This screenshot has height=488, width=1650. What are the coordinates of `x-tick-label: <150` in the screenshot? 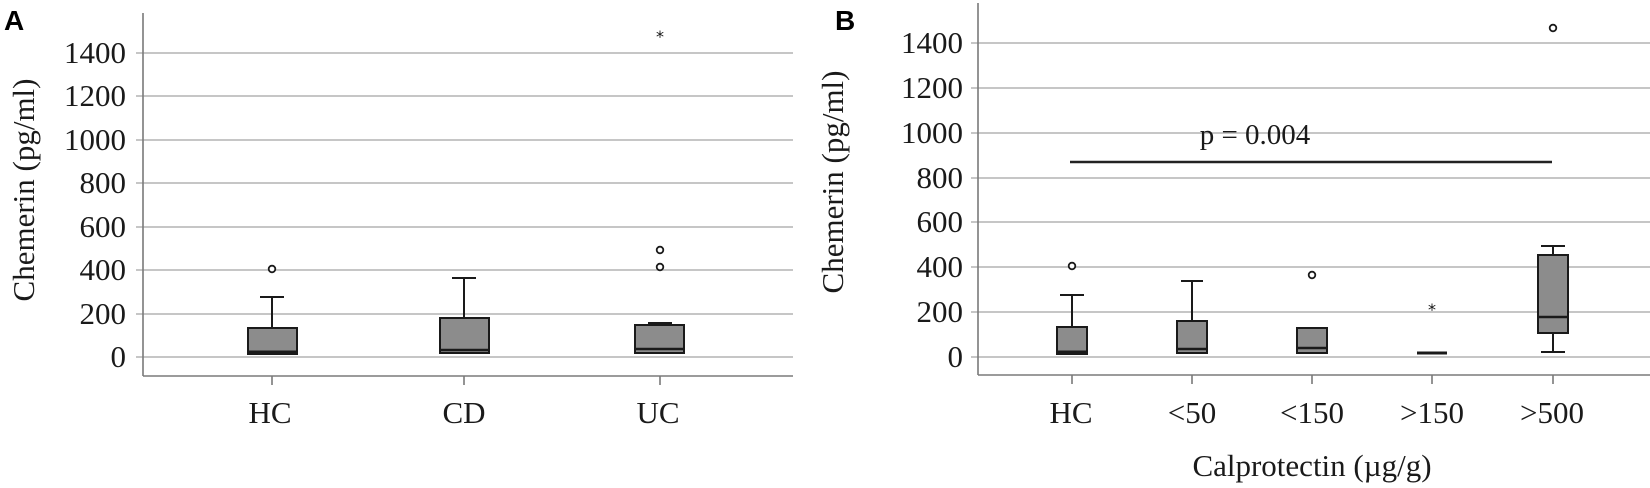 It's located at (1312, 412).